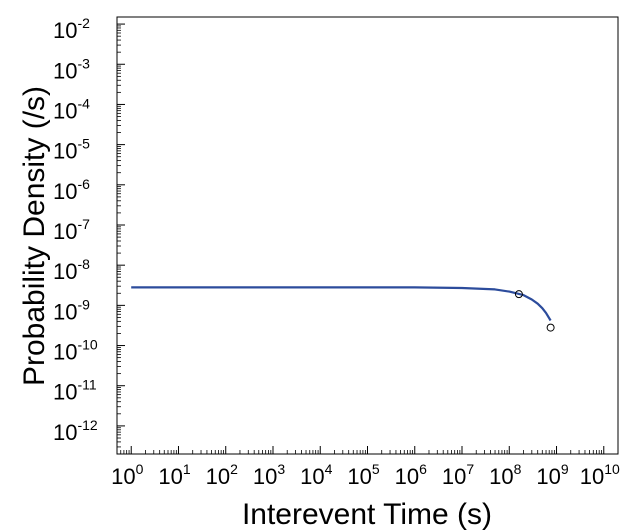 The height and width of the screenshot is (531, 627). I want to click on x-tick-exponent: 5, so click(376, 469).